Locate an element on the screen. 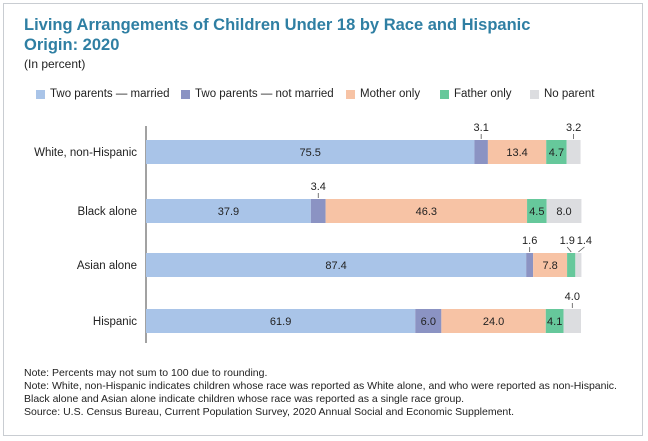 Image resolution: width=648 pixels, height=441 pixels. data-label: 24.0 is located at coordinates (493, 322).